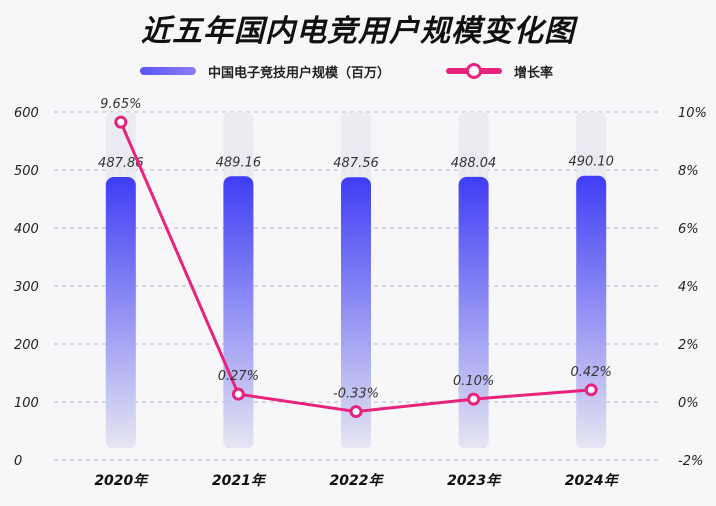 This screenshot has height=506, width=716. What do you see at coordinates (688, 229) in the screenshot?
I see `y2-tick-label: 6%` at bounding box center [688, 229].